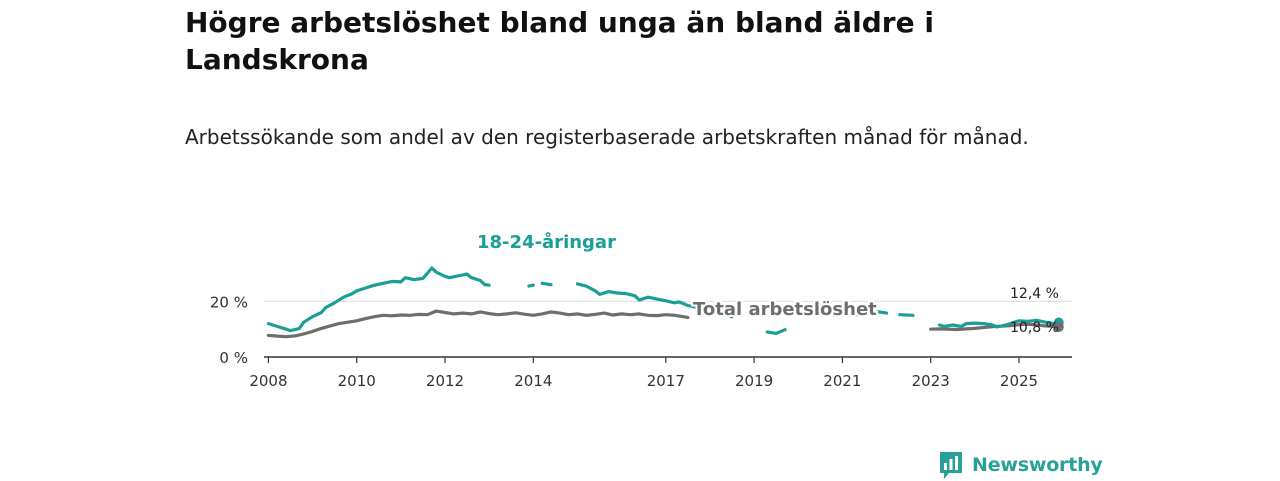 The height and width of the screenshot is (481, 1280). What do you see at coordinates (1034, 294) in the screenshot?
I see `youth-end-value-label: 12,4 %` at bounding box center [1034, 294].